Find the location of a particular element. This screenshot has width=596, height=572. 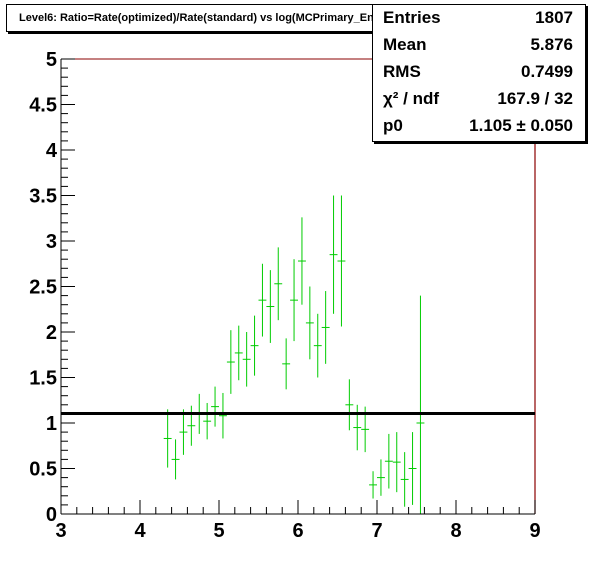

x-tick-label: 3 is located at coordinates (60, 531).